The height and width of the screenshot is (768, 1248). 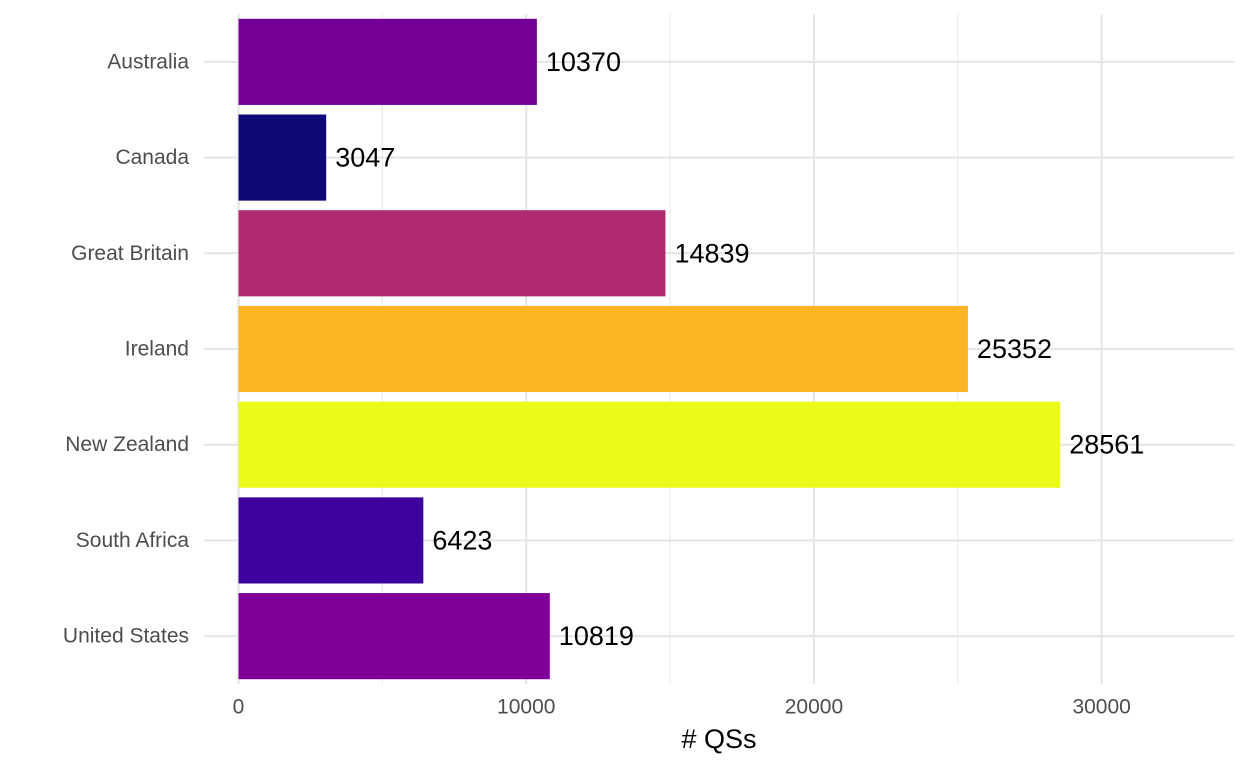 What do you see at coordinates (711, 253) in the screenshot?
I see `bar-value-label: 14839` at bounding box center [711, 253].